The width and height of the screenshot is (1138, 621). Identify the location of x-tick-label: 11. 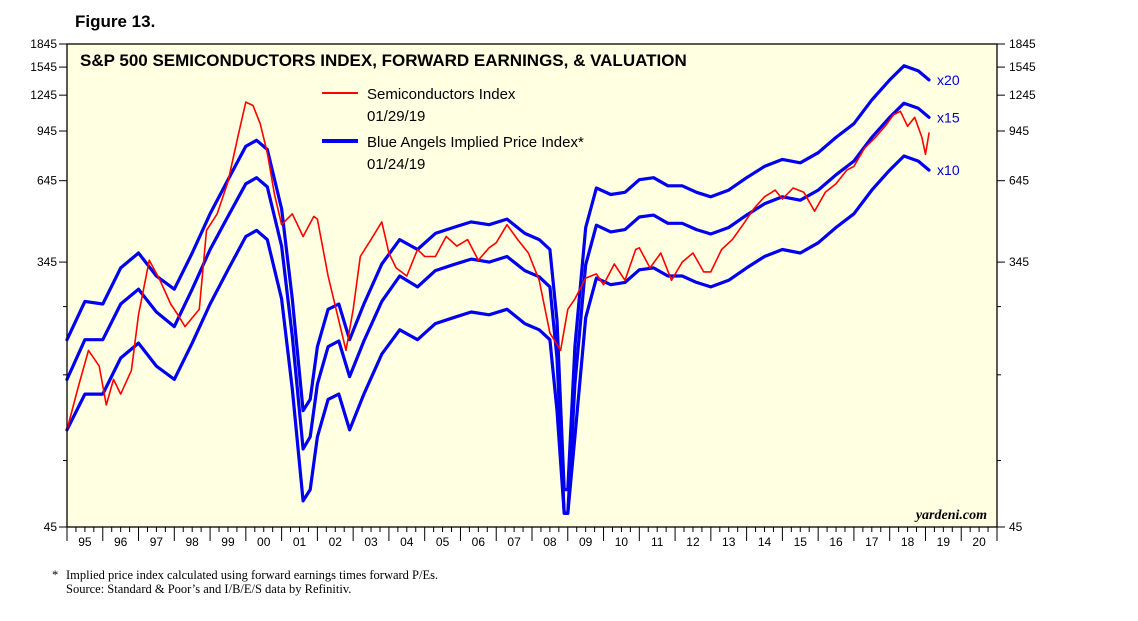
(657, 542).